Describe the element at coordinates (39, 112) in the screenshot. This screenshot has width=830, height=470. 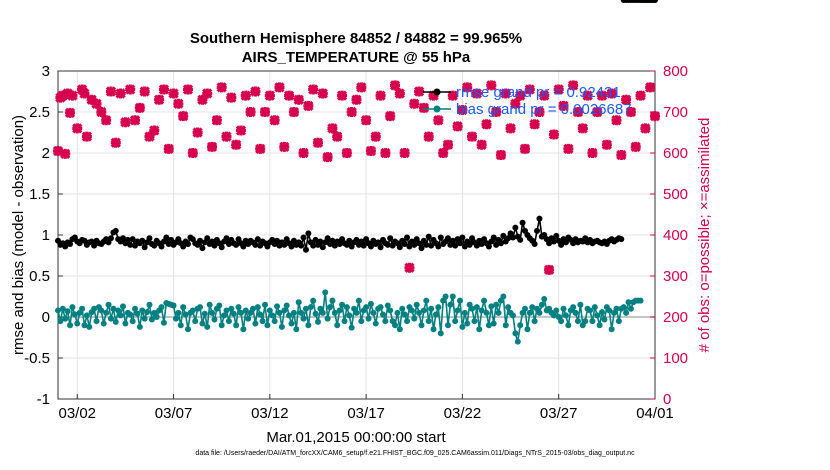
I see `y-left-tick-label: 2.5` at that location.